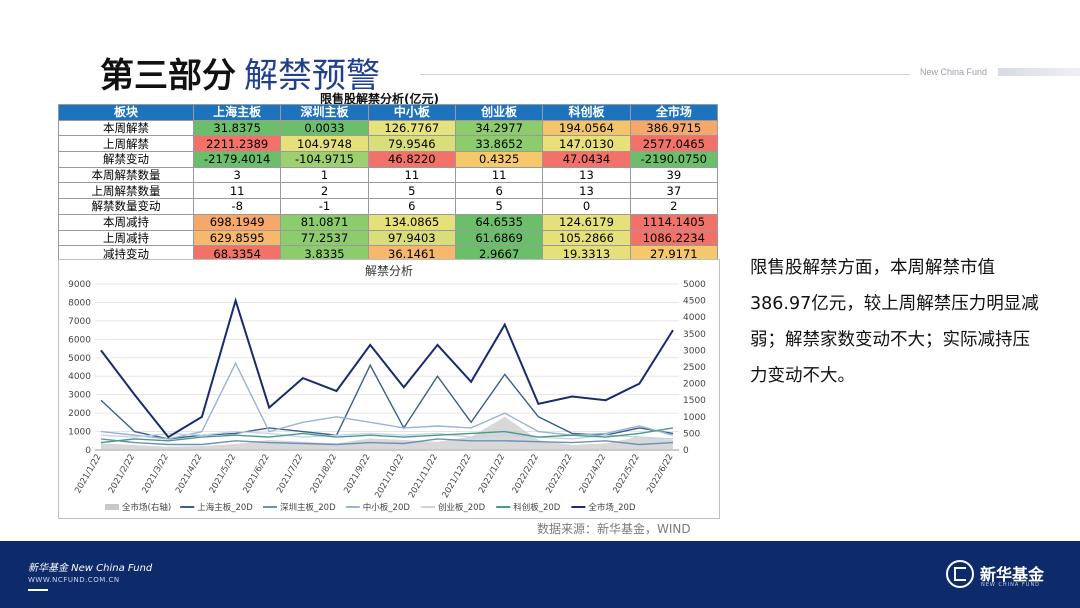 Image resolution: width=1080 pixels, height=608 pixels. I want to click on y-left-tick-label: 7000, so click(79, 322).